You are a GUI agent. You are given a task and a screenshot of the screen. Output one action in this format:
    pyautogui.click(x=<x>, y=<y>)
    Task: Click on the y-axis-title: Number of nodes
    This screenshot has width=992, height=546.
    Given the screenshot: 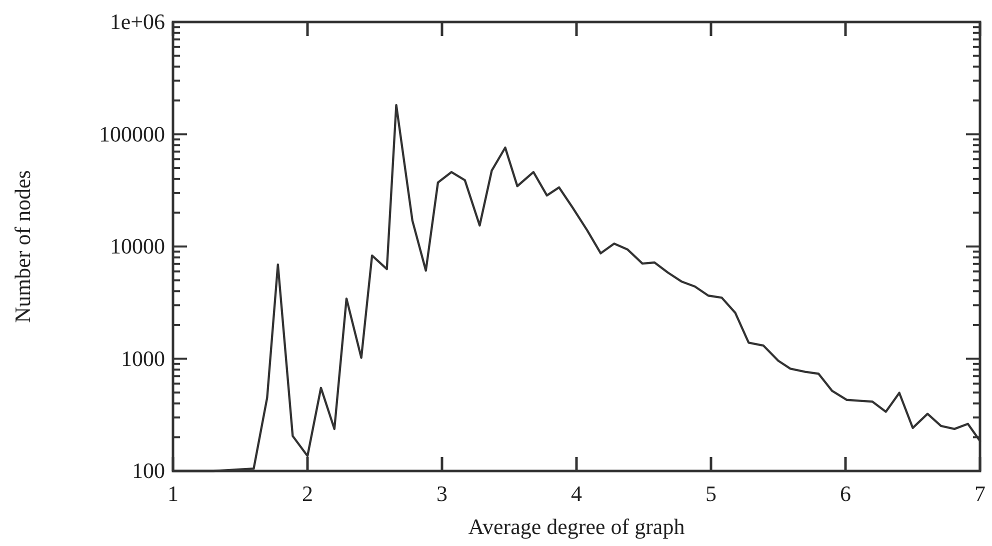 What is the action you would take?
    pyautogui.click(x=22, y=246)
    